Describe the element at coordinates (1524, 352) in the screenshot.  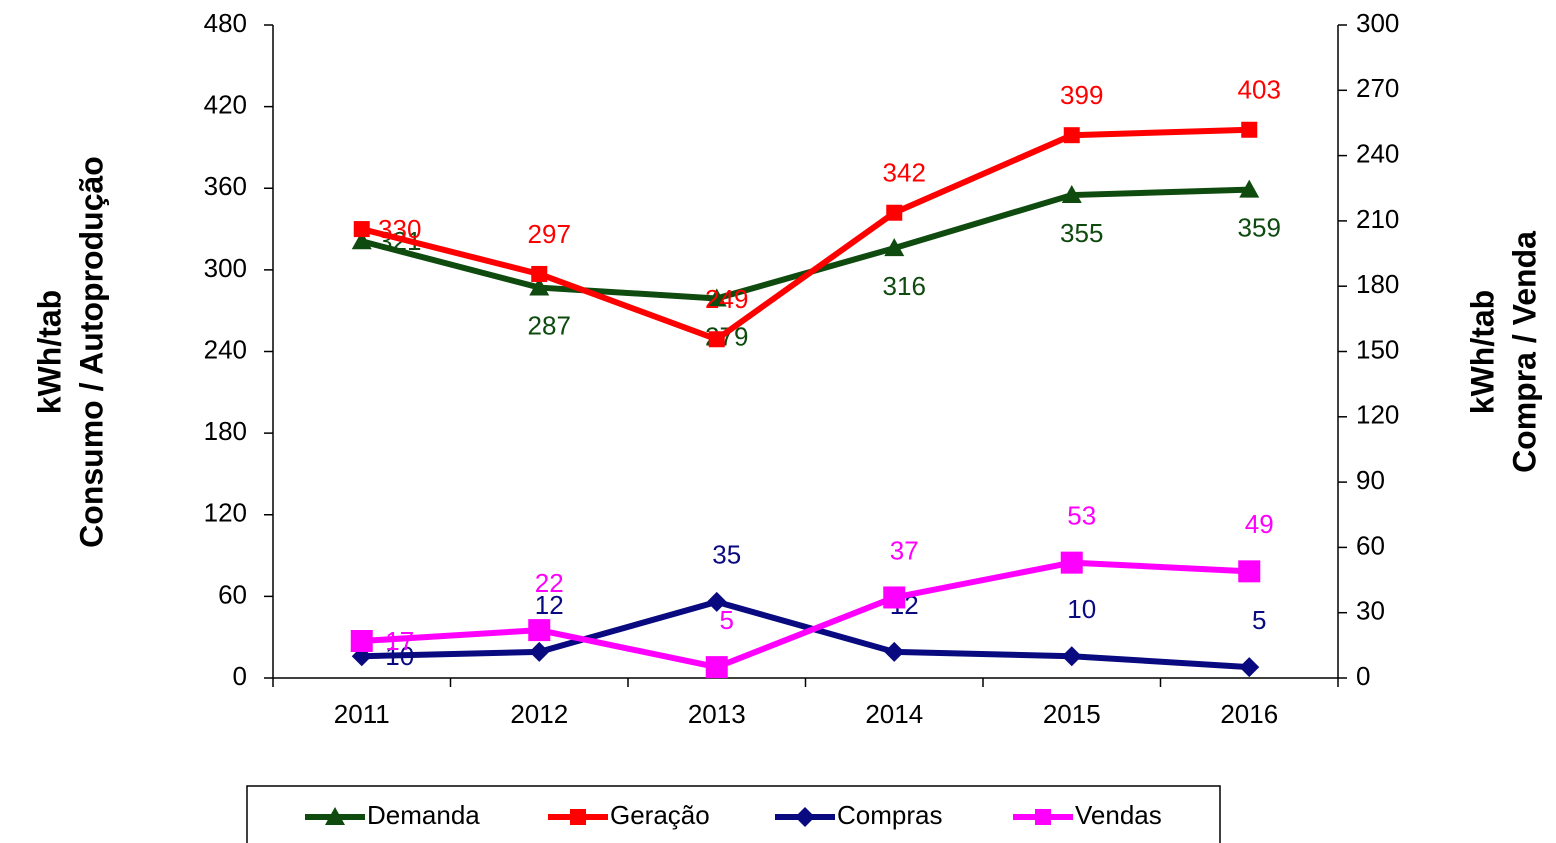
I see `y2-axis-title: Compra / Venda` at that location.